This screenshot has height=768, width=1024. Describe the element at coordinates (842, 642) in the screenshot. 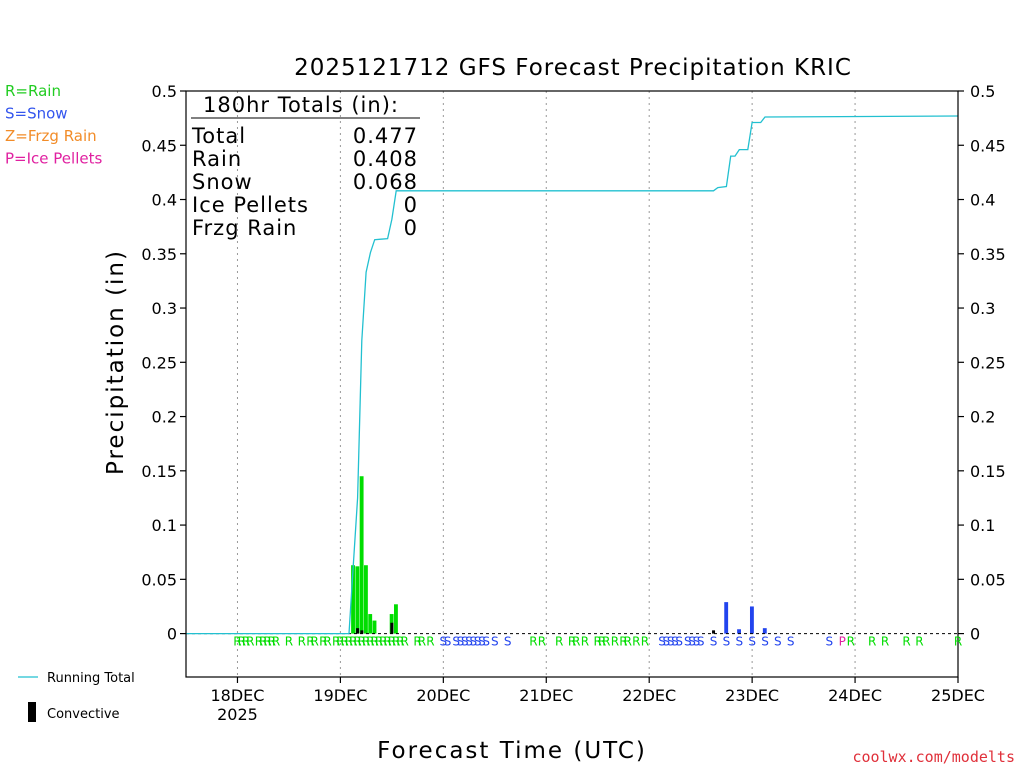

I see `ptype-ice-pellets: P` at that location.